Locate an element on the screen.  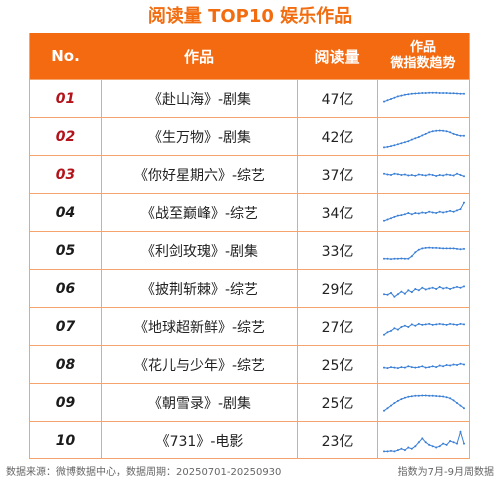
read-count: 42亿 is located at coordinates (337, 136).